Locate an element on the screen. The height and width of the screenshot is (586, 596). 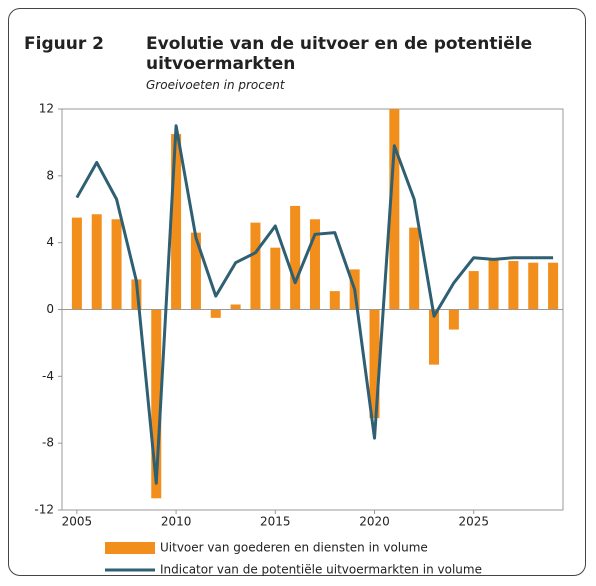
y-tick-label: 4 is located at coordinates (50, 242).